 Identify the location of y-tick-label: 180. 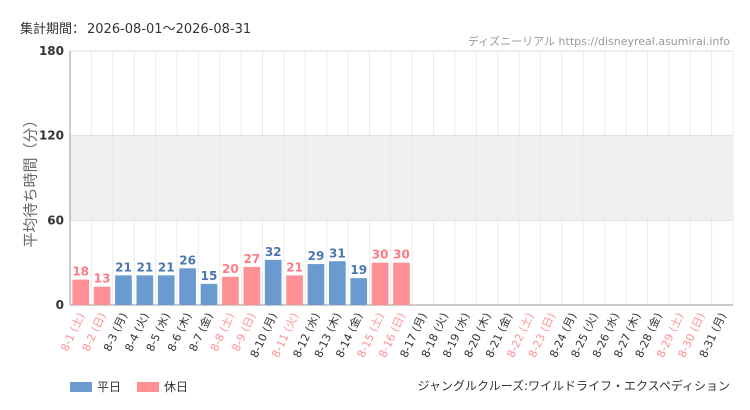
(51, 51).